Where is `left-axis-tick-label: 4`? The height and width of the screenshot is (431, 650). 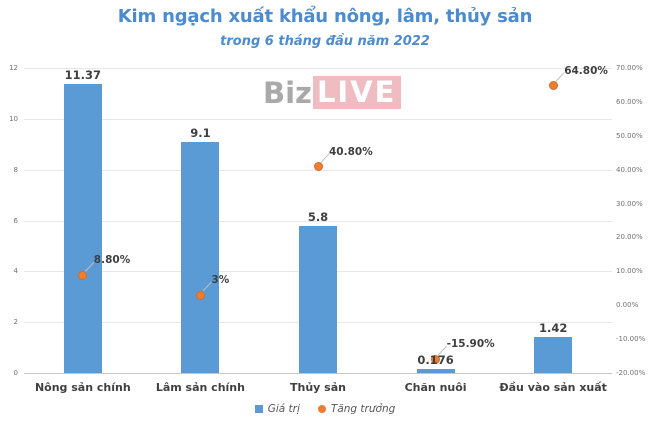
left-axis-tick-label: 4 is located at coordinates (15, 271).